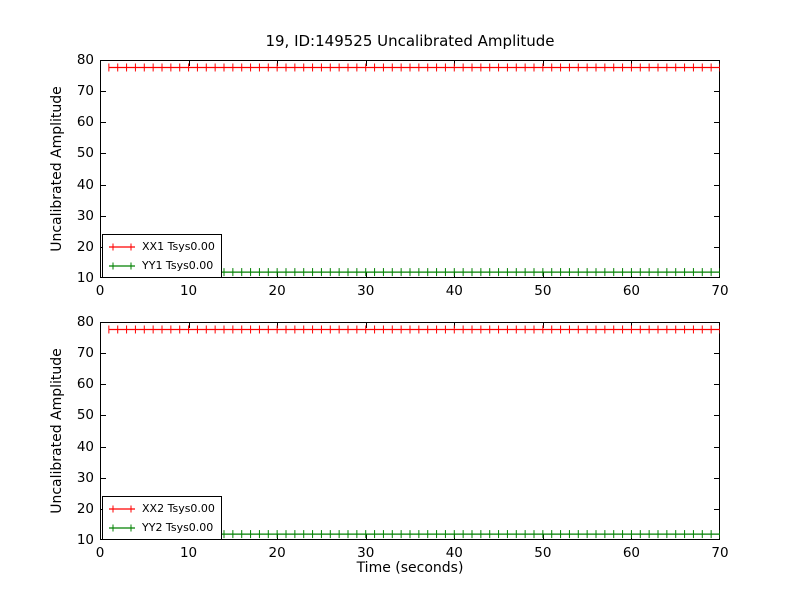 This screenshot has height=600, width=800. I want to click on legend-entry: XX1 Tsys0.00, so click(161, 247).